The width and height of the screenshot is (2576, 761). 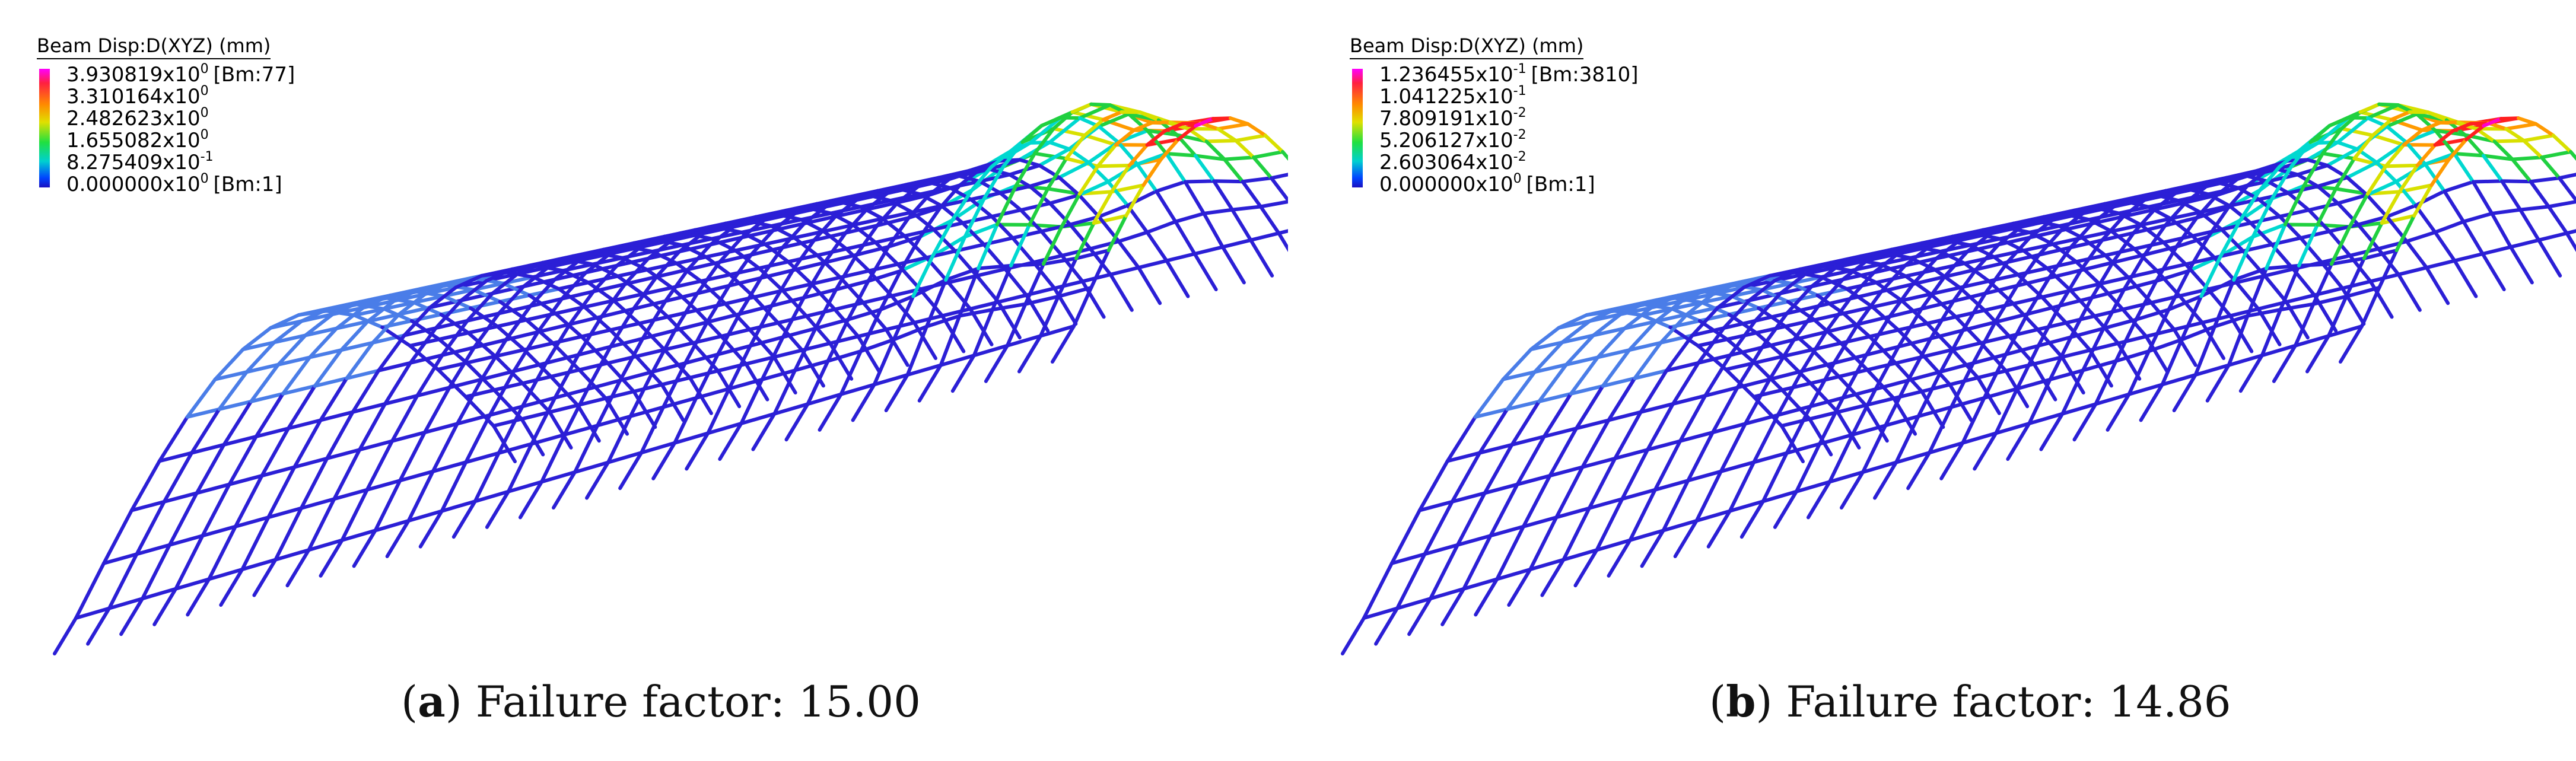 What do you see at coordinates (1452, 140) in the screenshot?
I see `legend-entry: 5.206127x10-2` at bounding box center [1452, 140].